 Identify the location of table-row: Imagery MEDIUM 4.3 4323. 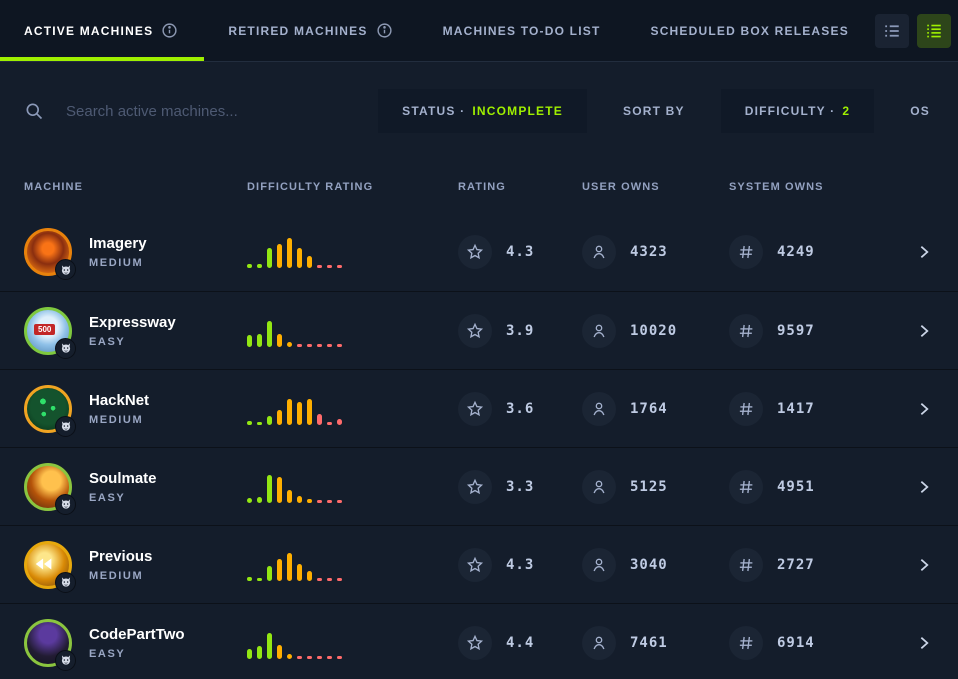
(479, 252).